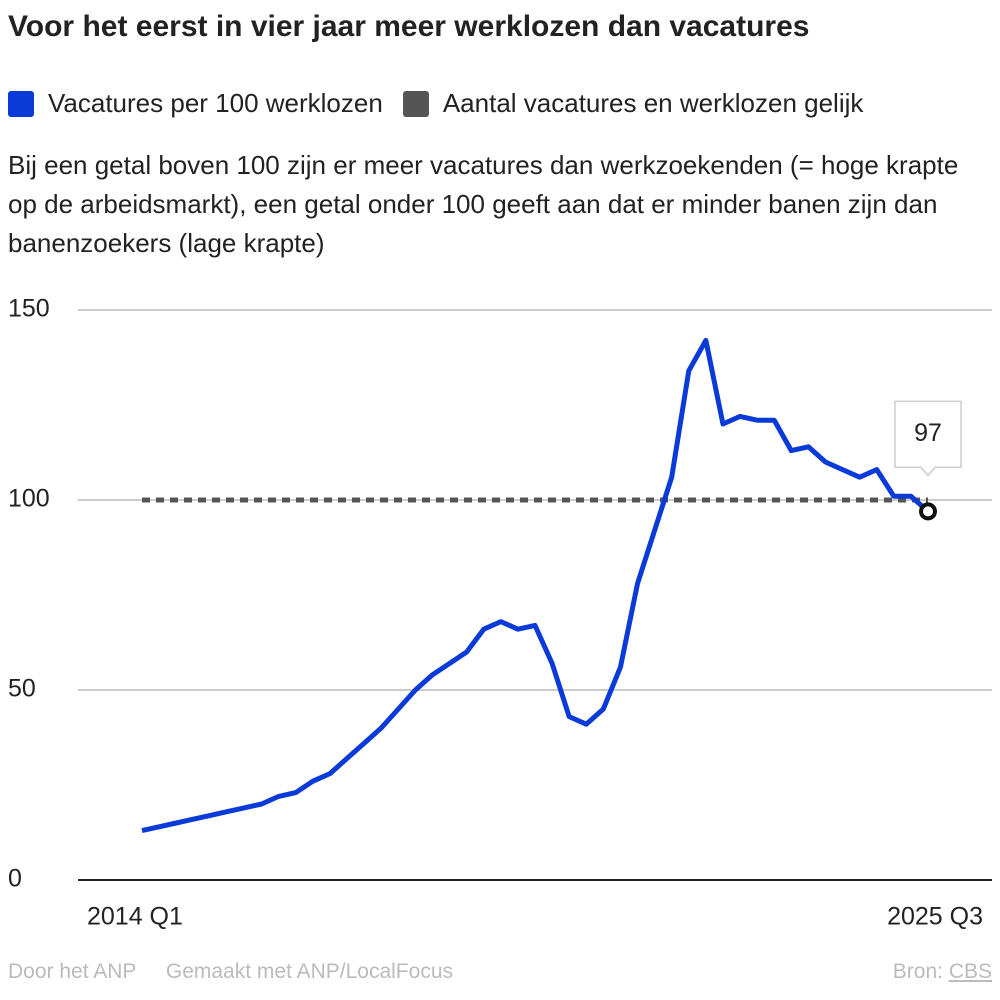 This screenshot has height=1000, width=1000. What do you see at coordinates (15, 879) in the screenshot?
I see `y-tick-label: 0` at bounding box center [15, 879].